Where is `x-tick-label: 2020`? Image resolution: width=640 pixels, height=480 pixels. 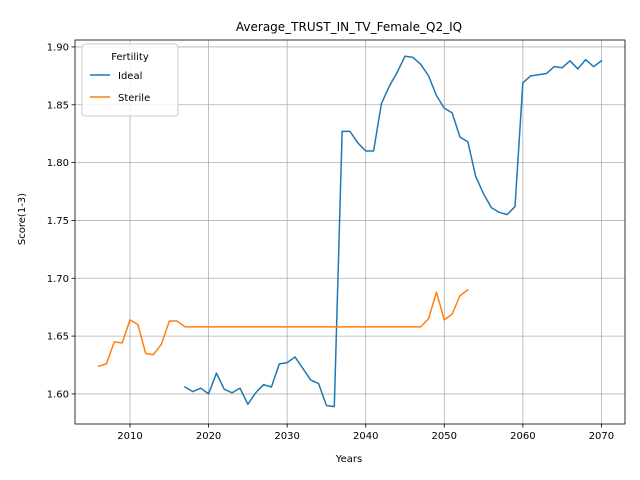 x-tick-label: 2020 is located at coordinates (208, 436).